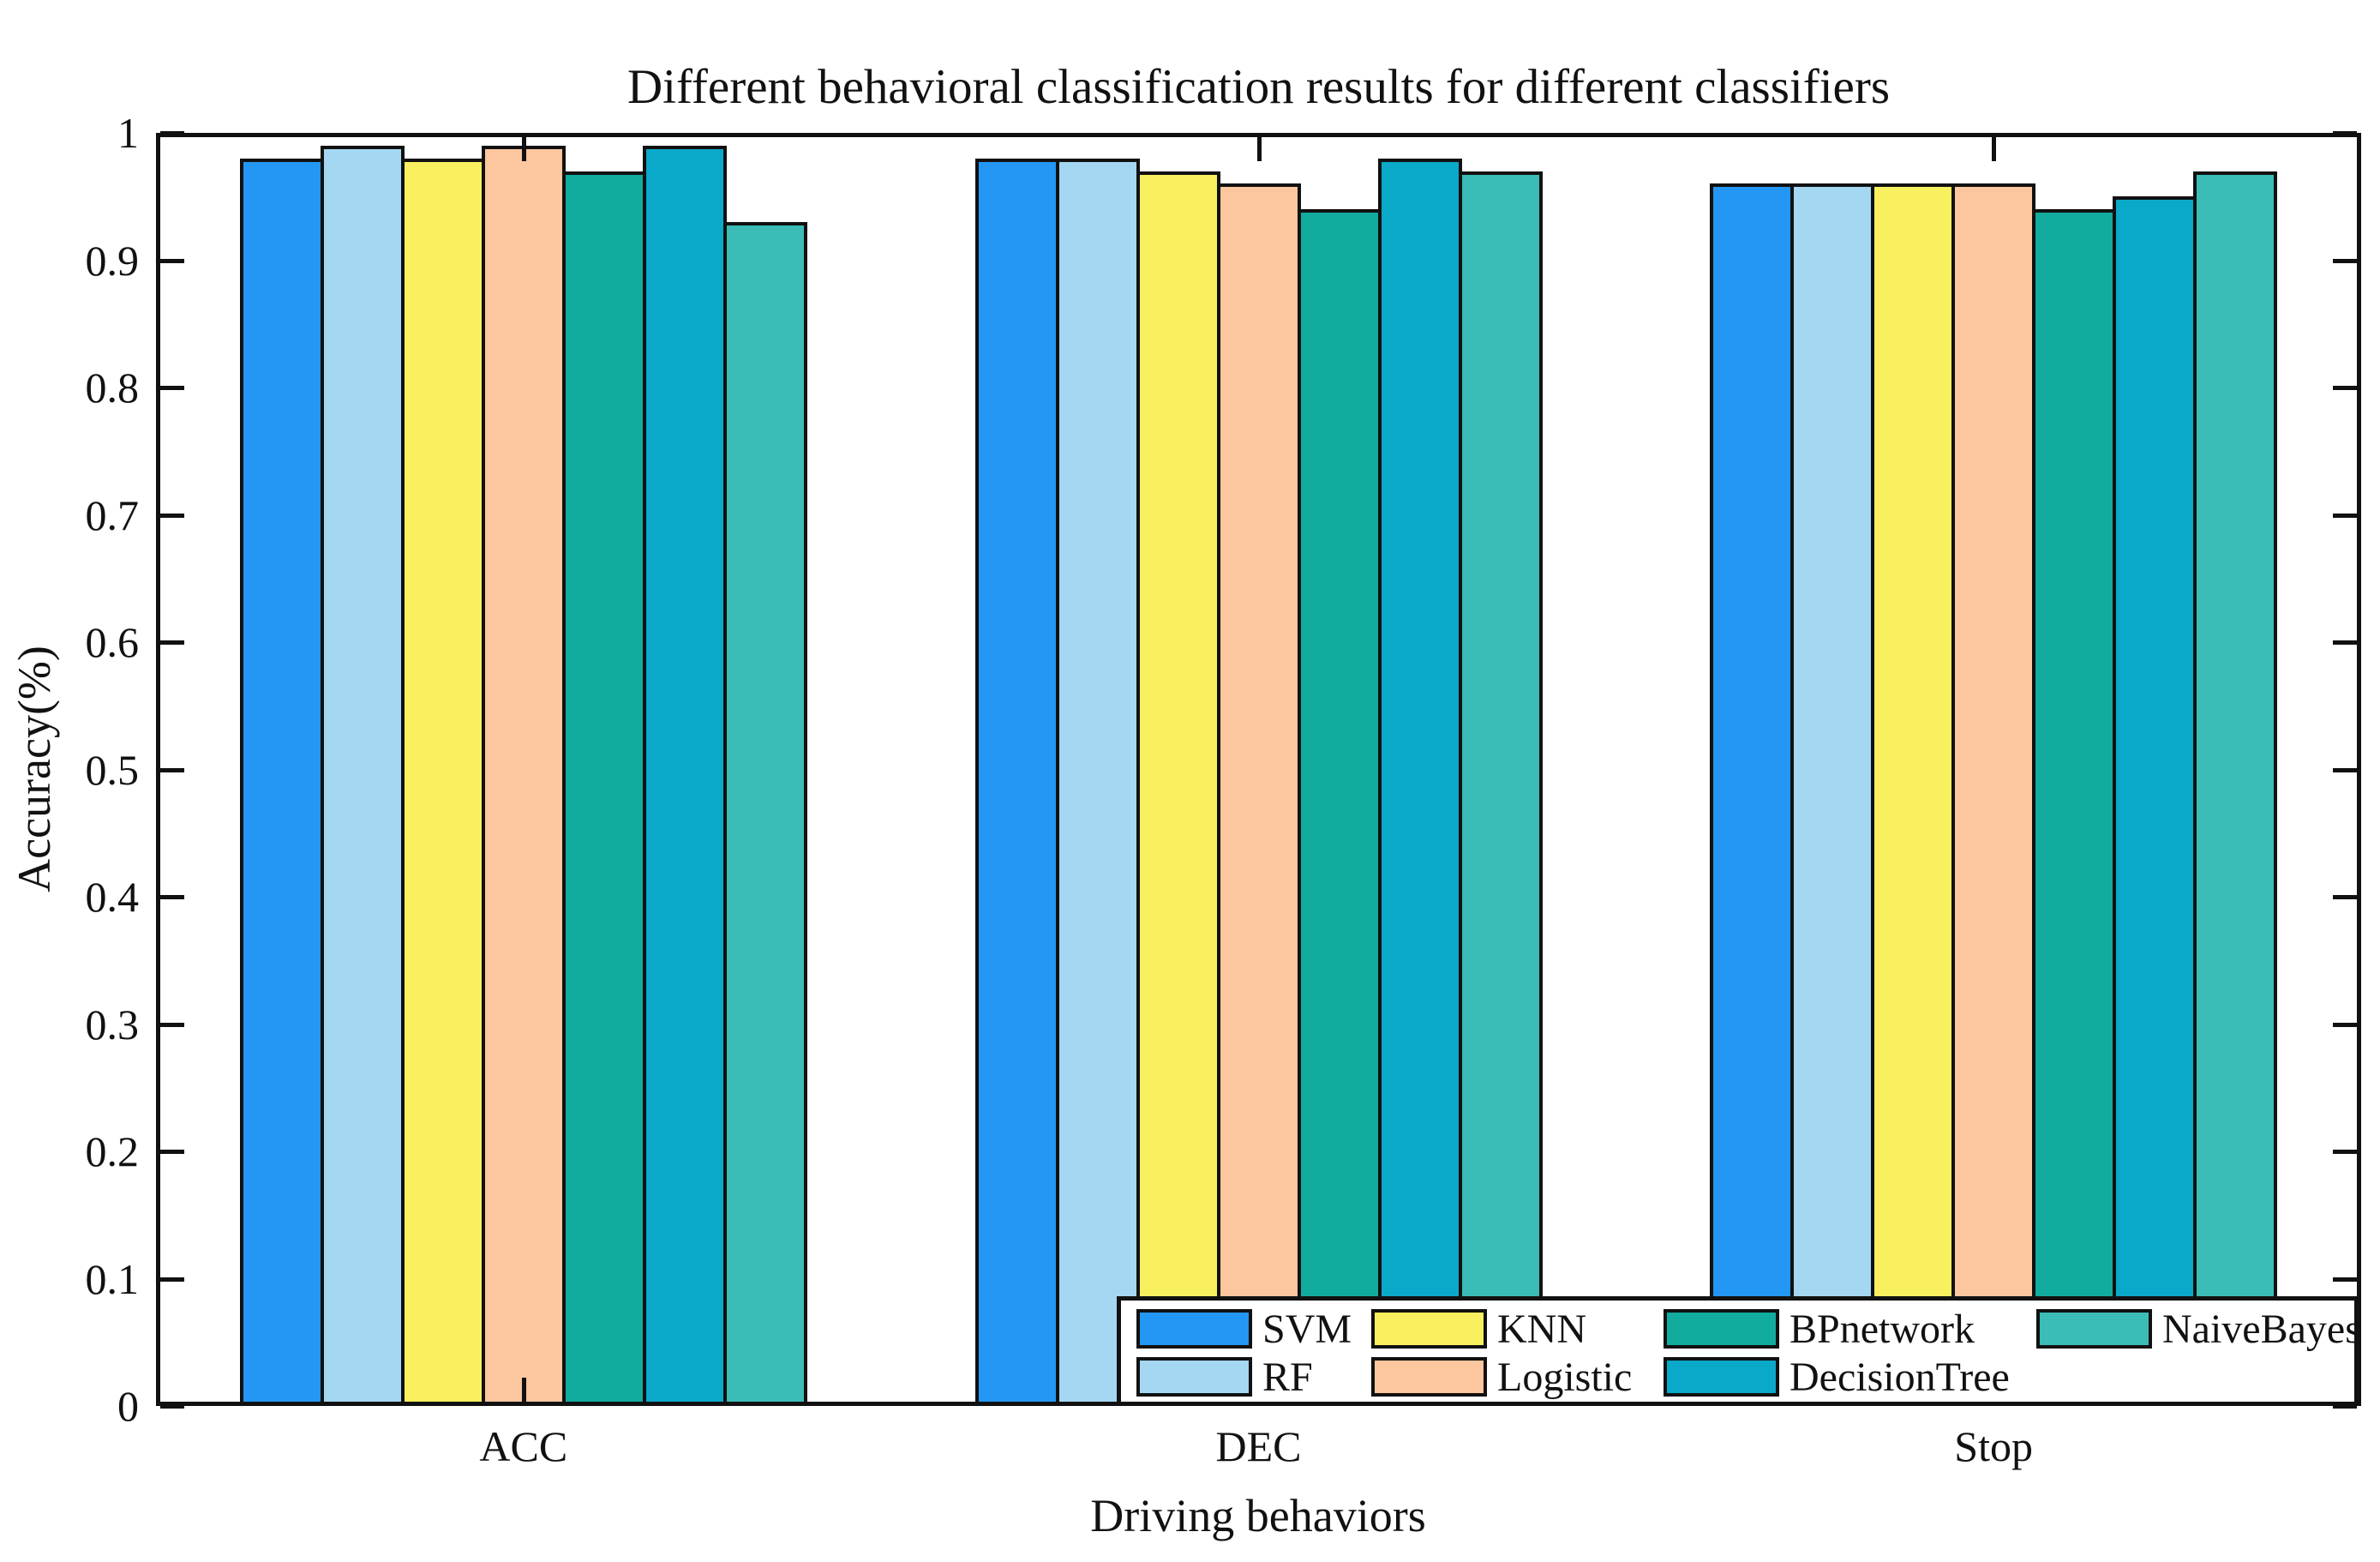 The height and width of the screenshot is (1562, 2380). I want to click on y-tick-left-0.9, so click(172, 261).